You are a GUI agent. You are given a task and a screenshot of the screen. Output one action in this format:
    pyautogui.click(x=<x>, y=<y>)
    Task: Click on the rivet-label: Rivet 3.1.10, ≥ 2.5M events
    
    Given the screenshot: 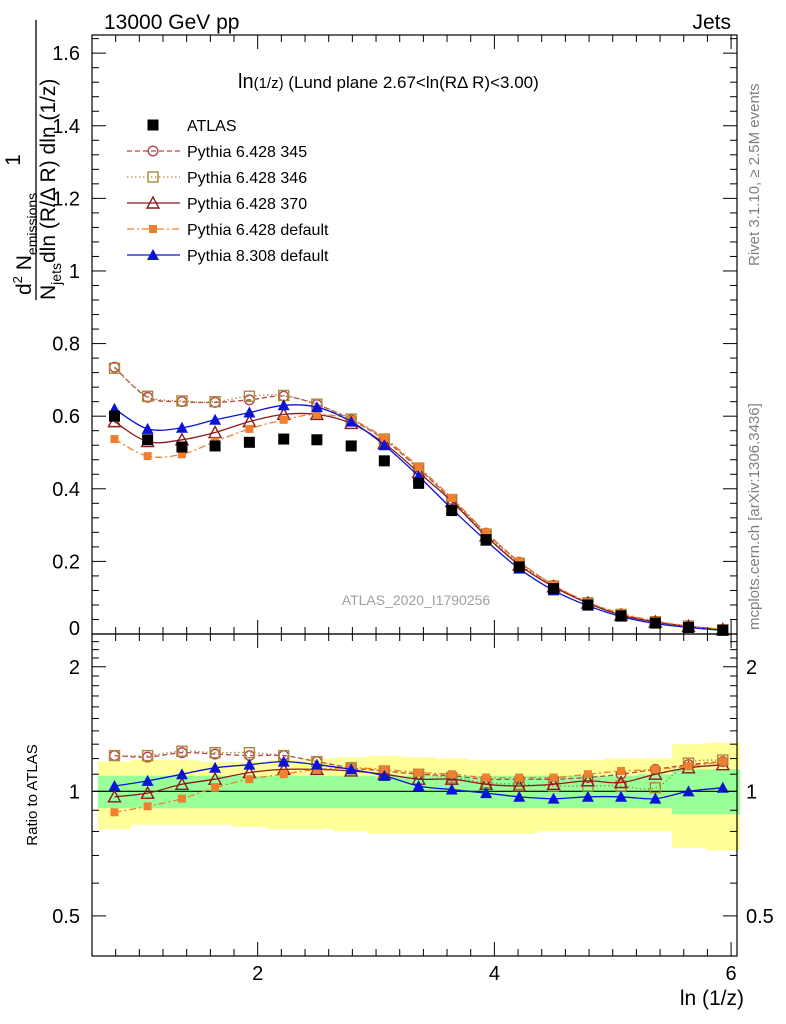 What is the action you would take?
    pyautogui.click(x=754, y=175)
    